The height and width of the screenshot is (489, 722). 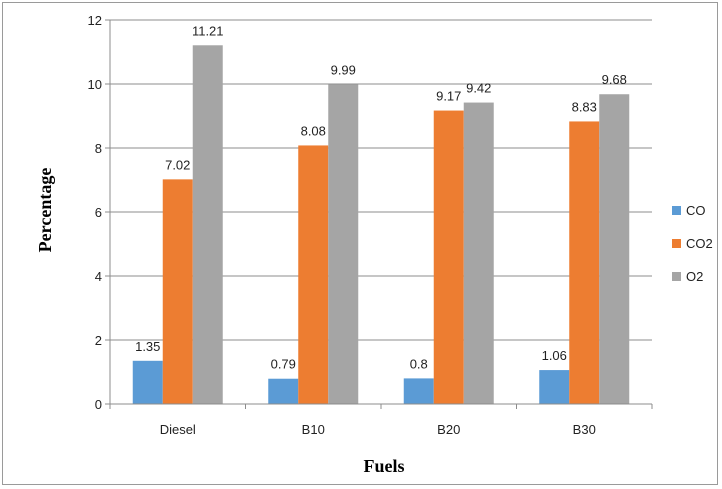 What do you see at coordinates (178, 429) in the screenshot?
I see `x-tick-label: Diesel` at bounding box center [178, 429].